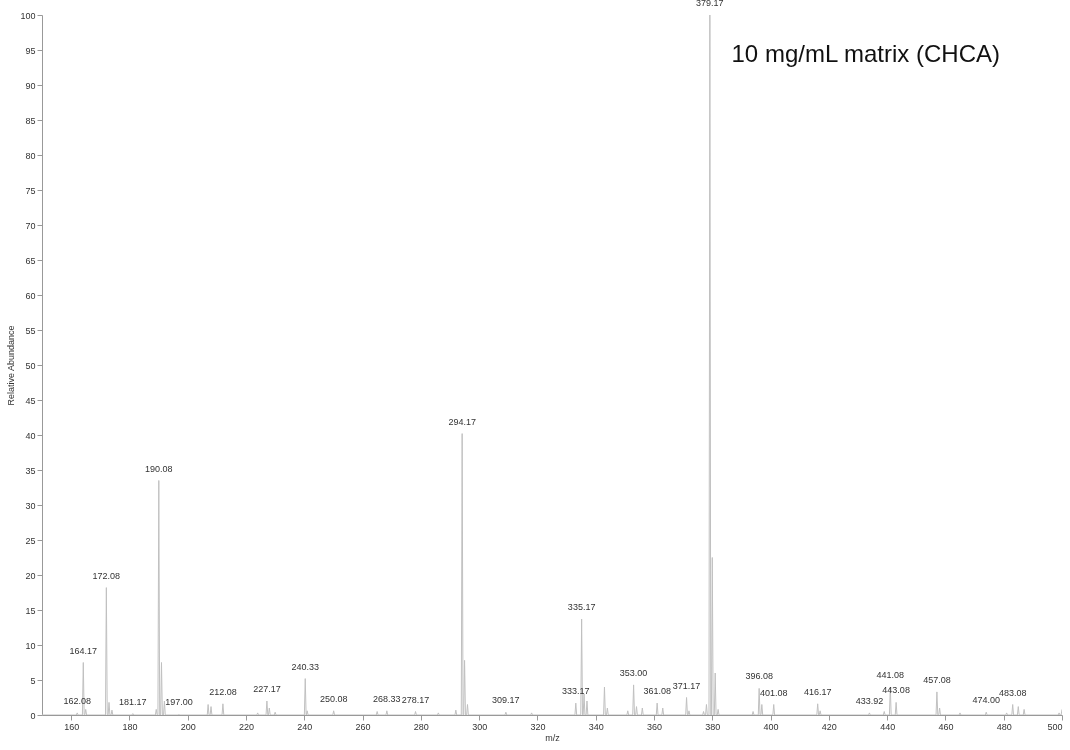 Image resolution: width=1070 pixels, height=750 pixels. Describe the element at coordinates (30, 120) in the screenshot. I see `y-tick-label: 85` at that location.